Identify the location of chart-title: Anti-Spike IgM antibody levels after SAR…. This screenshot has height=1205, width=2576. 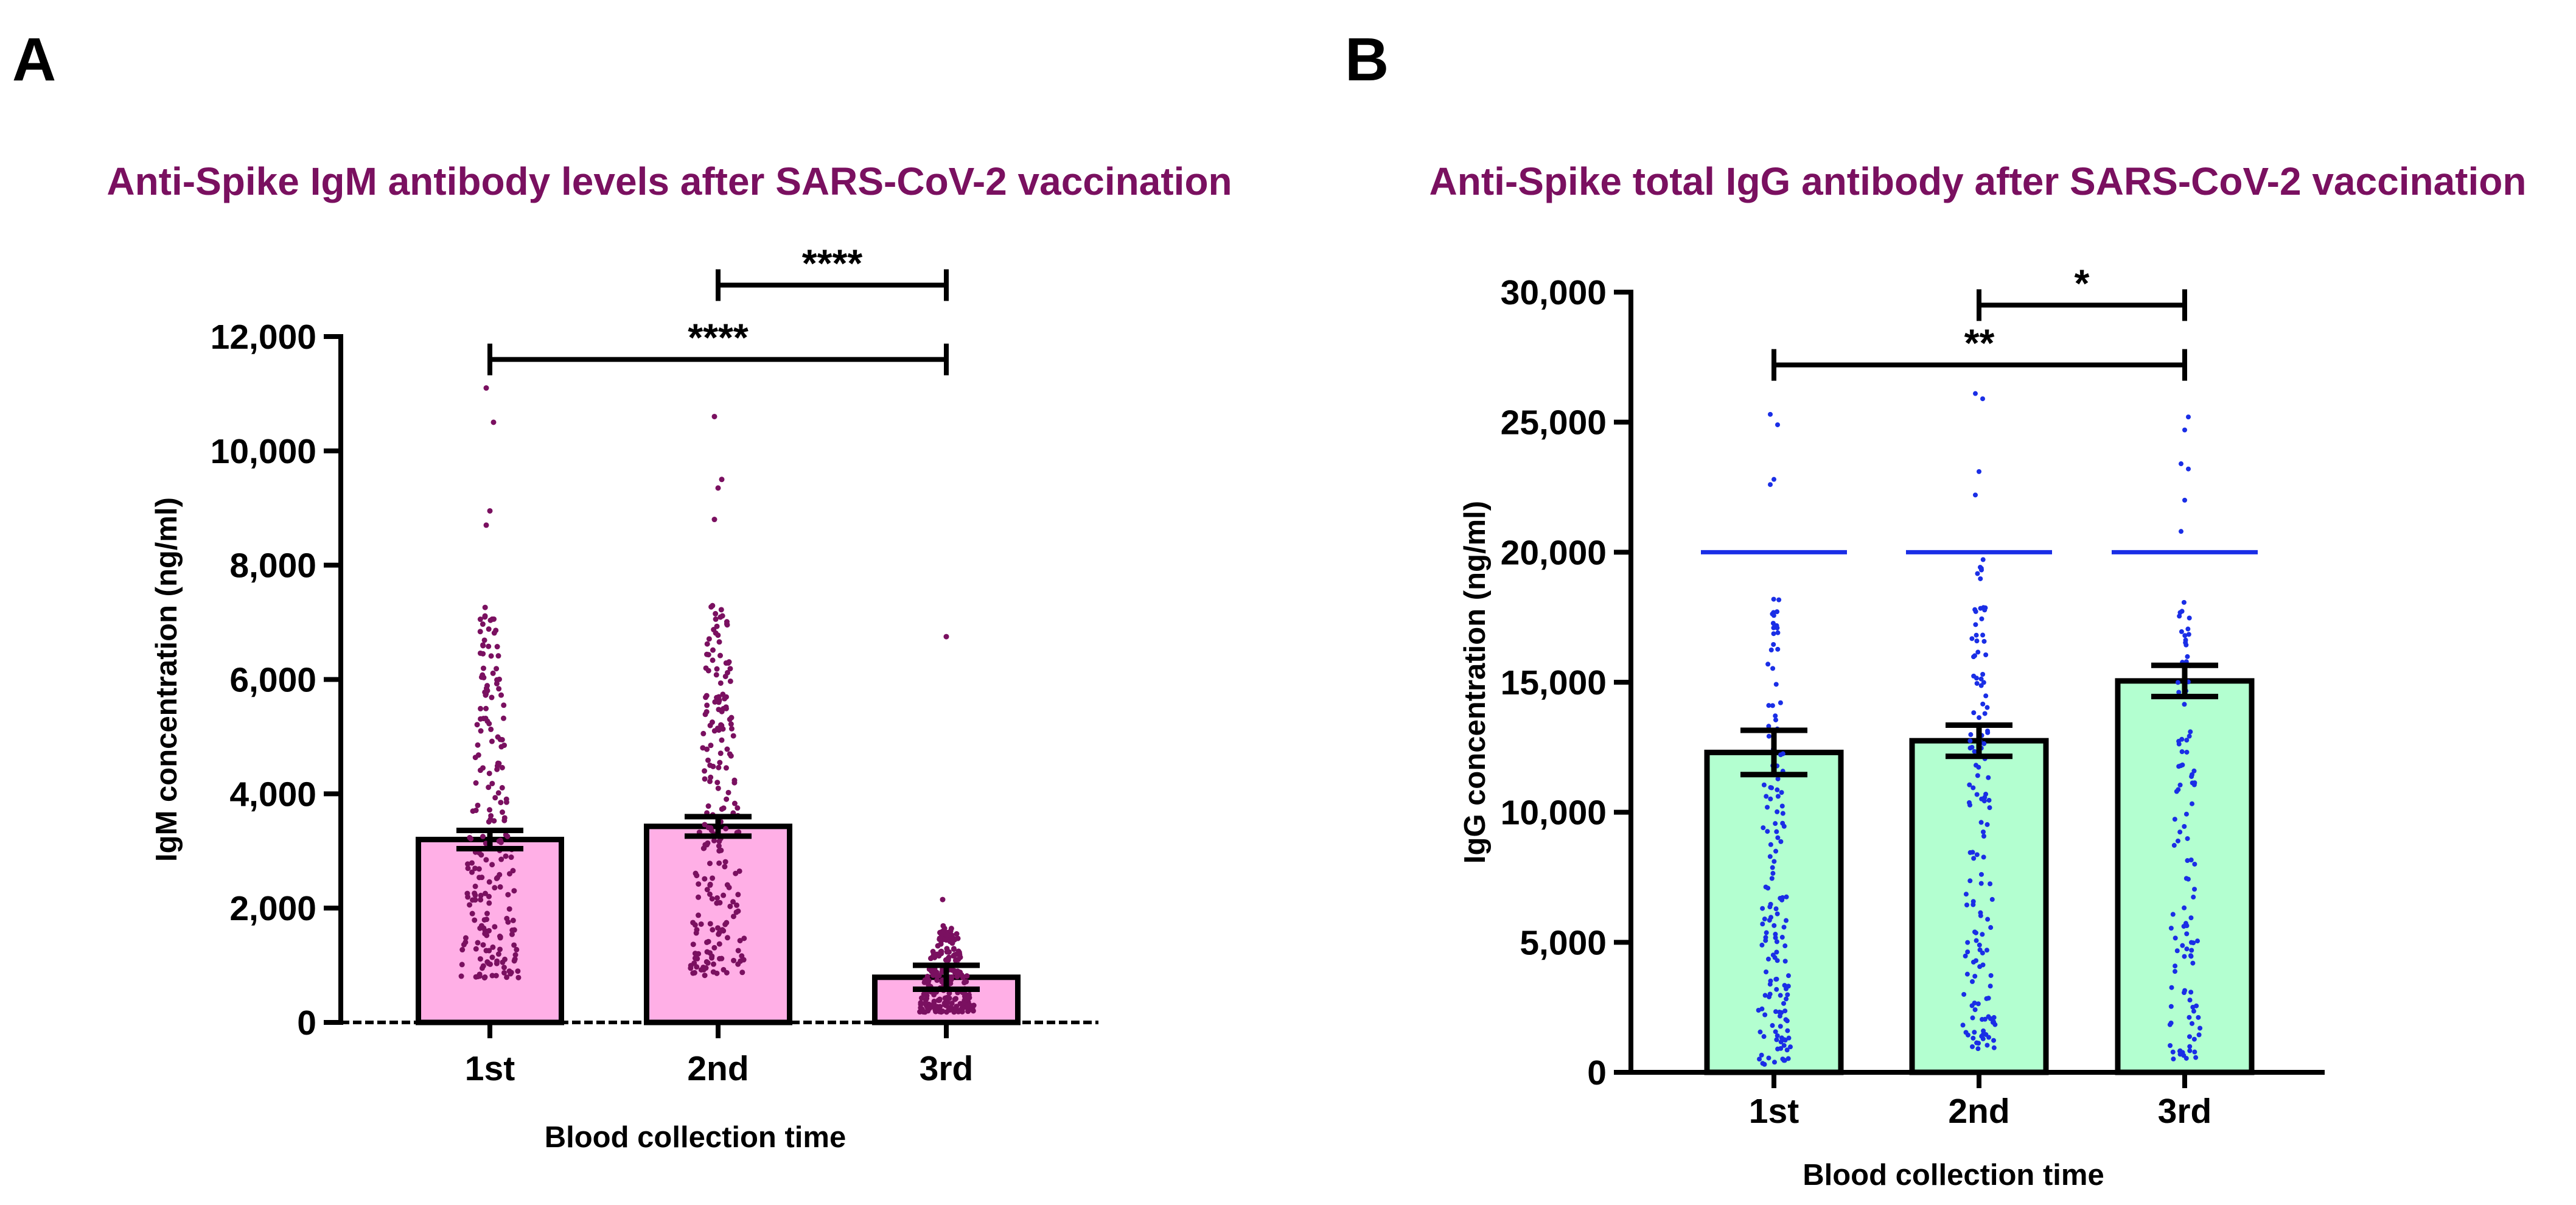
(669, 181).